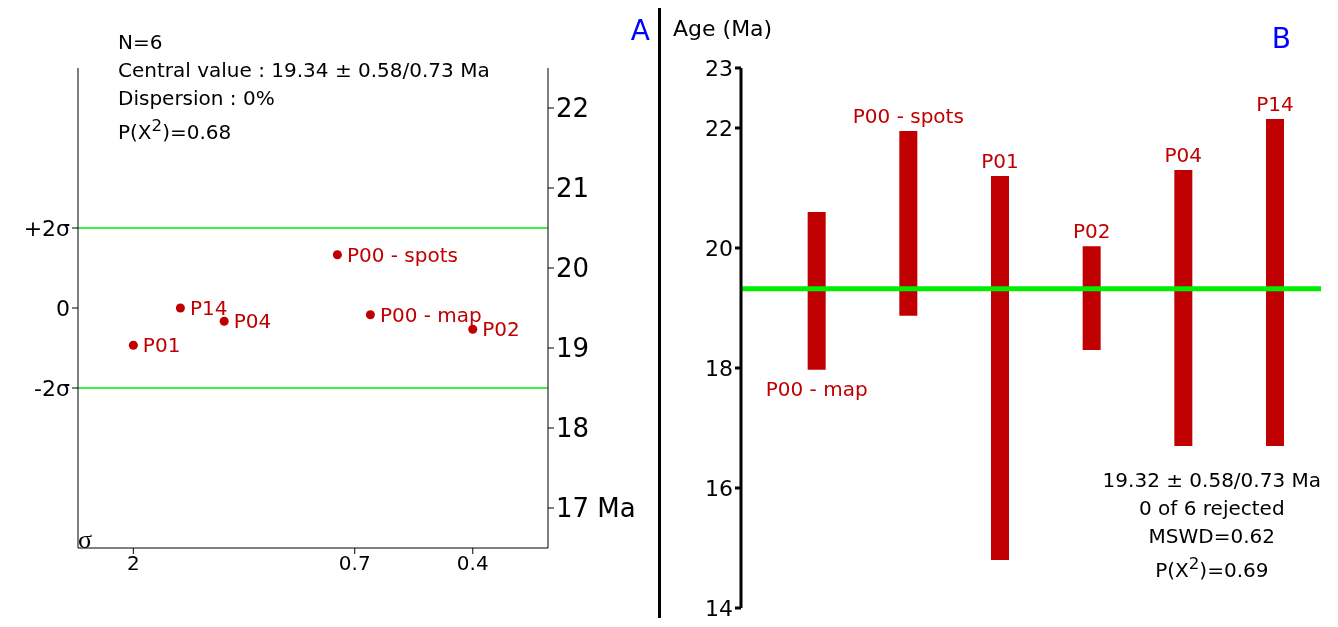 This screenshot has width=1338, height=627. I want to click on annotation: P(X$^{2}$)=0.69, so click(1212, 568).